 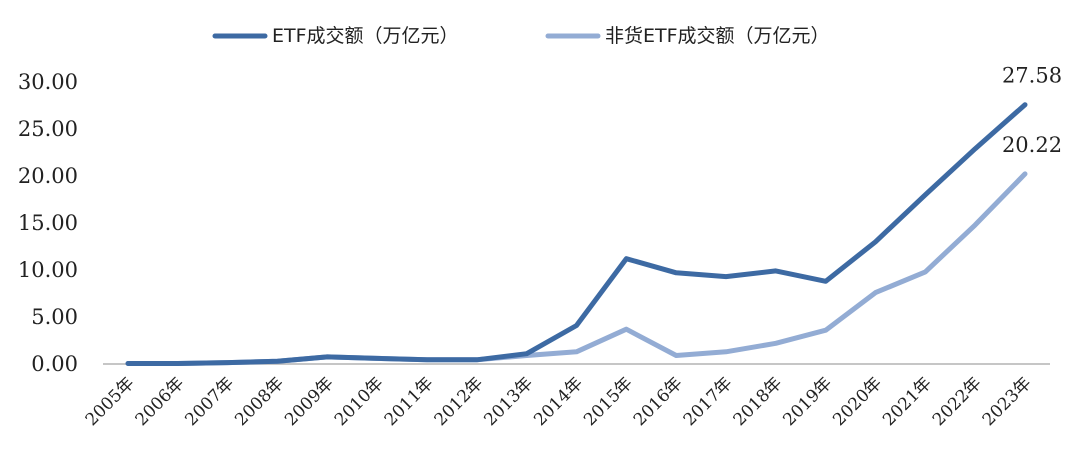 I want to click on legend-label-nonmonetary-etf: 非货ETF成交额（万亿元）, so click(x=717, y=36).